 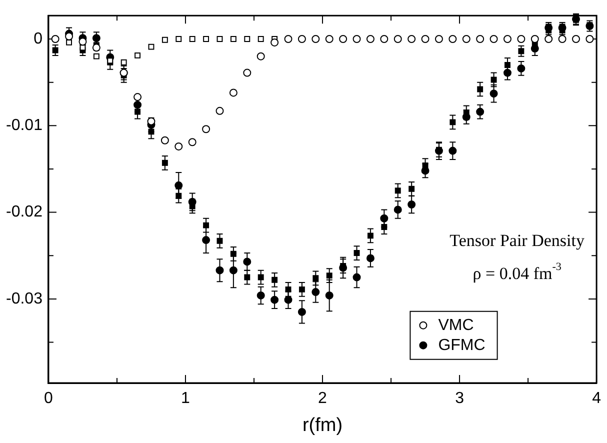 What do you see at coordinates (456, 325) in the screenshot?
I see `legend-label: VMC` at bounding box center [456, 325].